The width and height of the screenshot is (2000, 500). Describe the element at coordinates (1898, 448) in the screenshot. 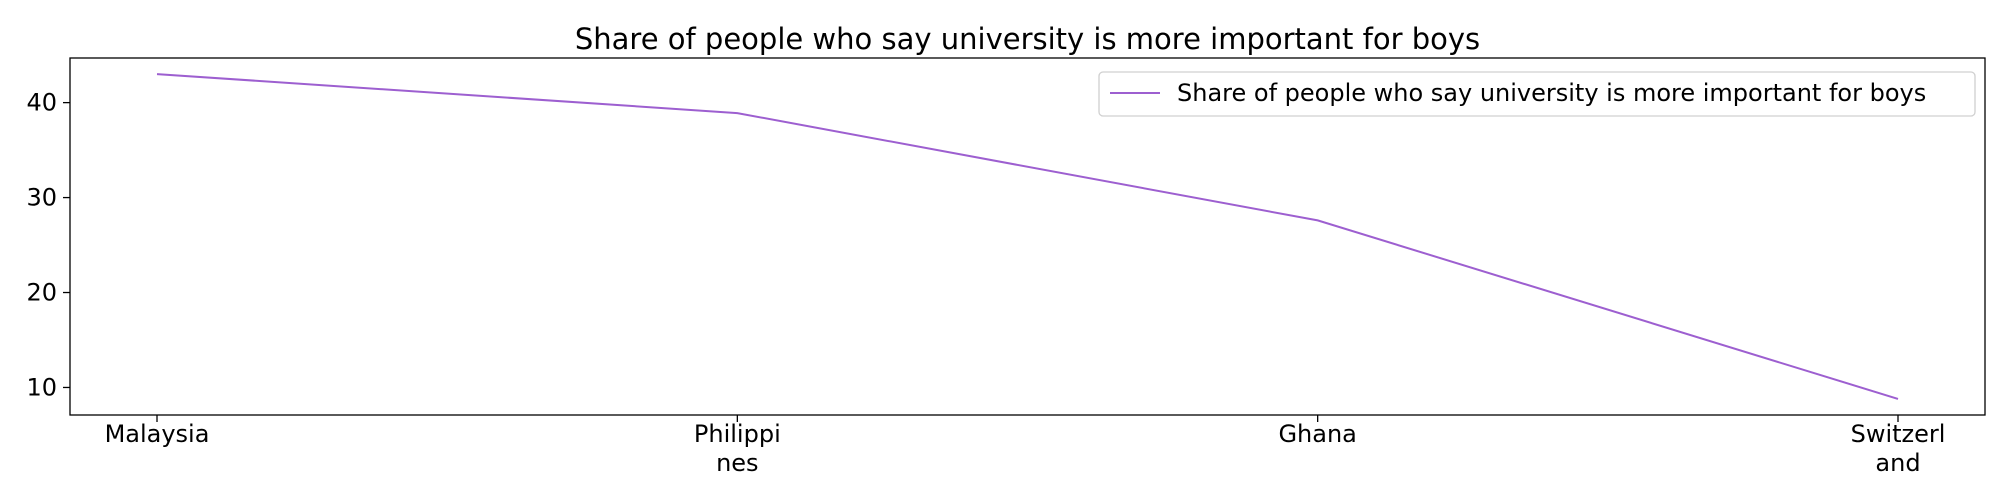

I see `x-tick-label: Switzerl and` at that location.